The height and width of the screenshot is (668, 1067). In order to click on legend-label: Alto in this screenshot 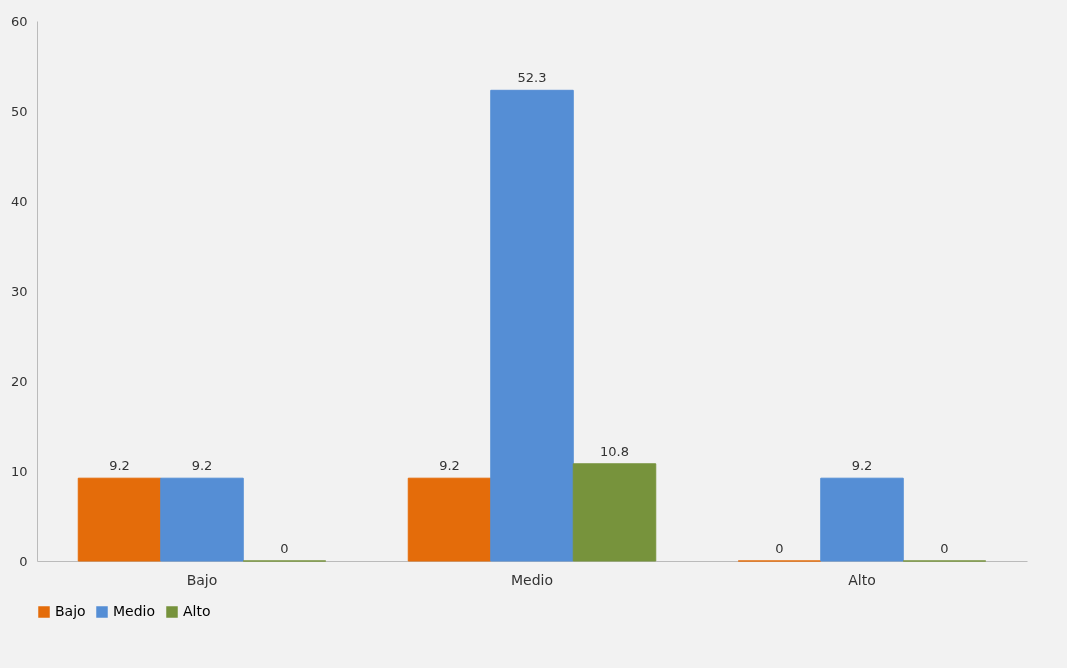, I will do `click(197, 611)`.